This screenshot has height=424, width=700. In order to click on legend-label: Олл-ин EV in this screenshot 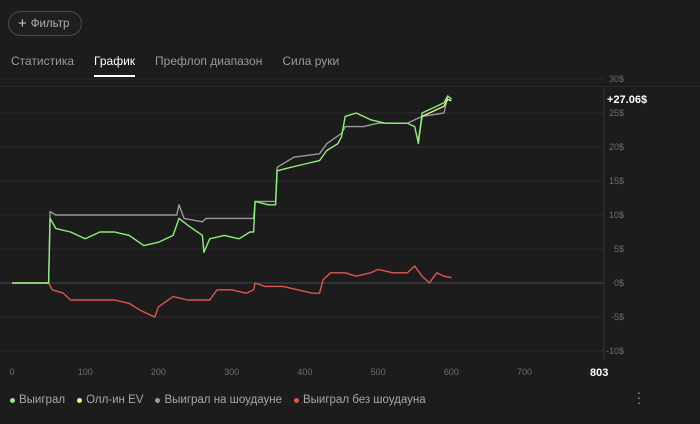, I will do `click(115, 400)`.